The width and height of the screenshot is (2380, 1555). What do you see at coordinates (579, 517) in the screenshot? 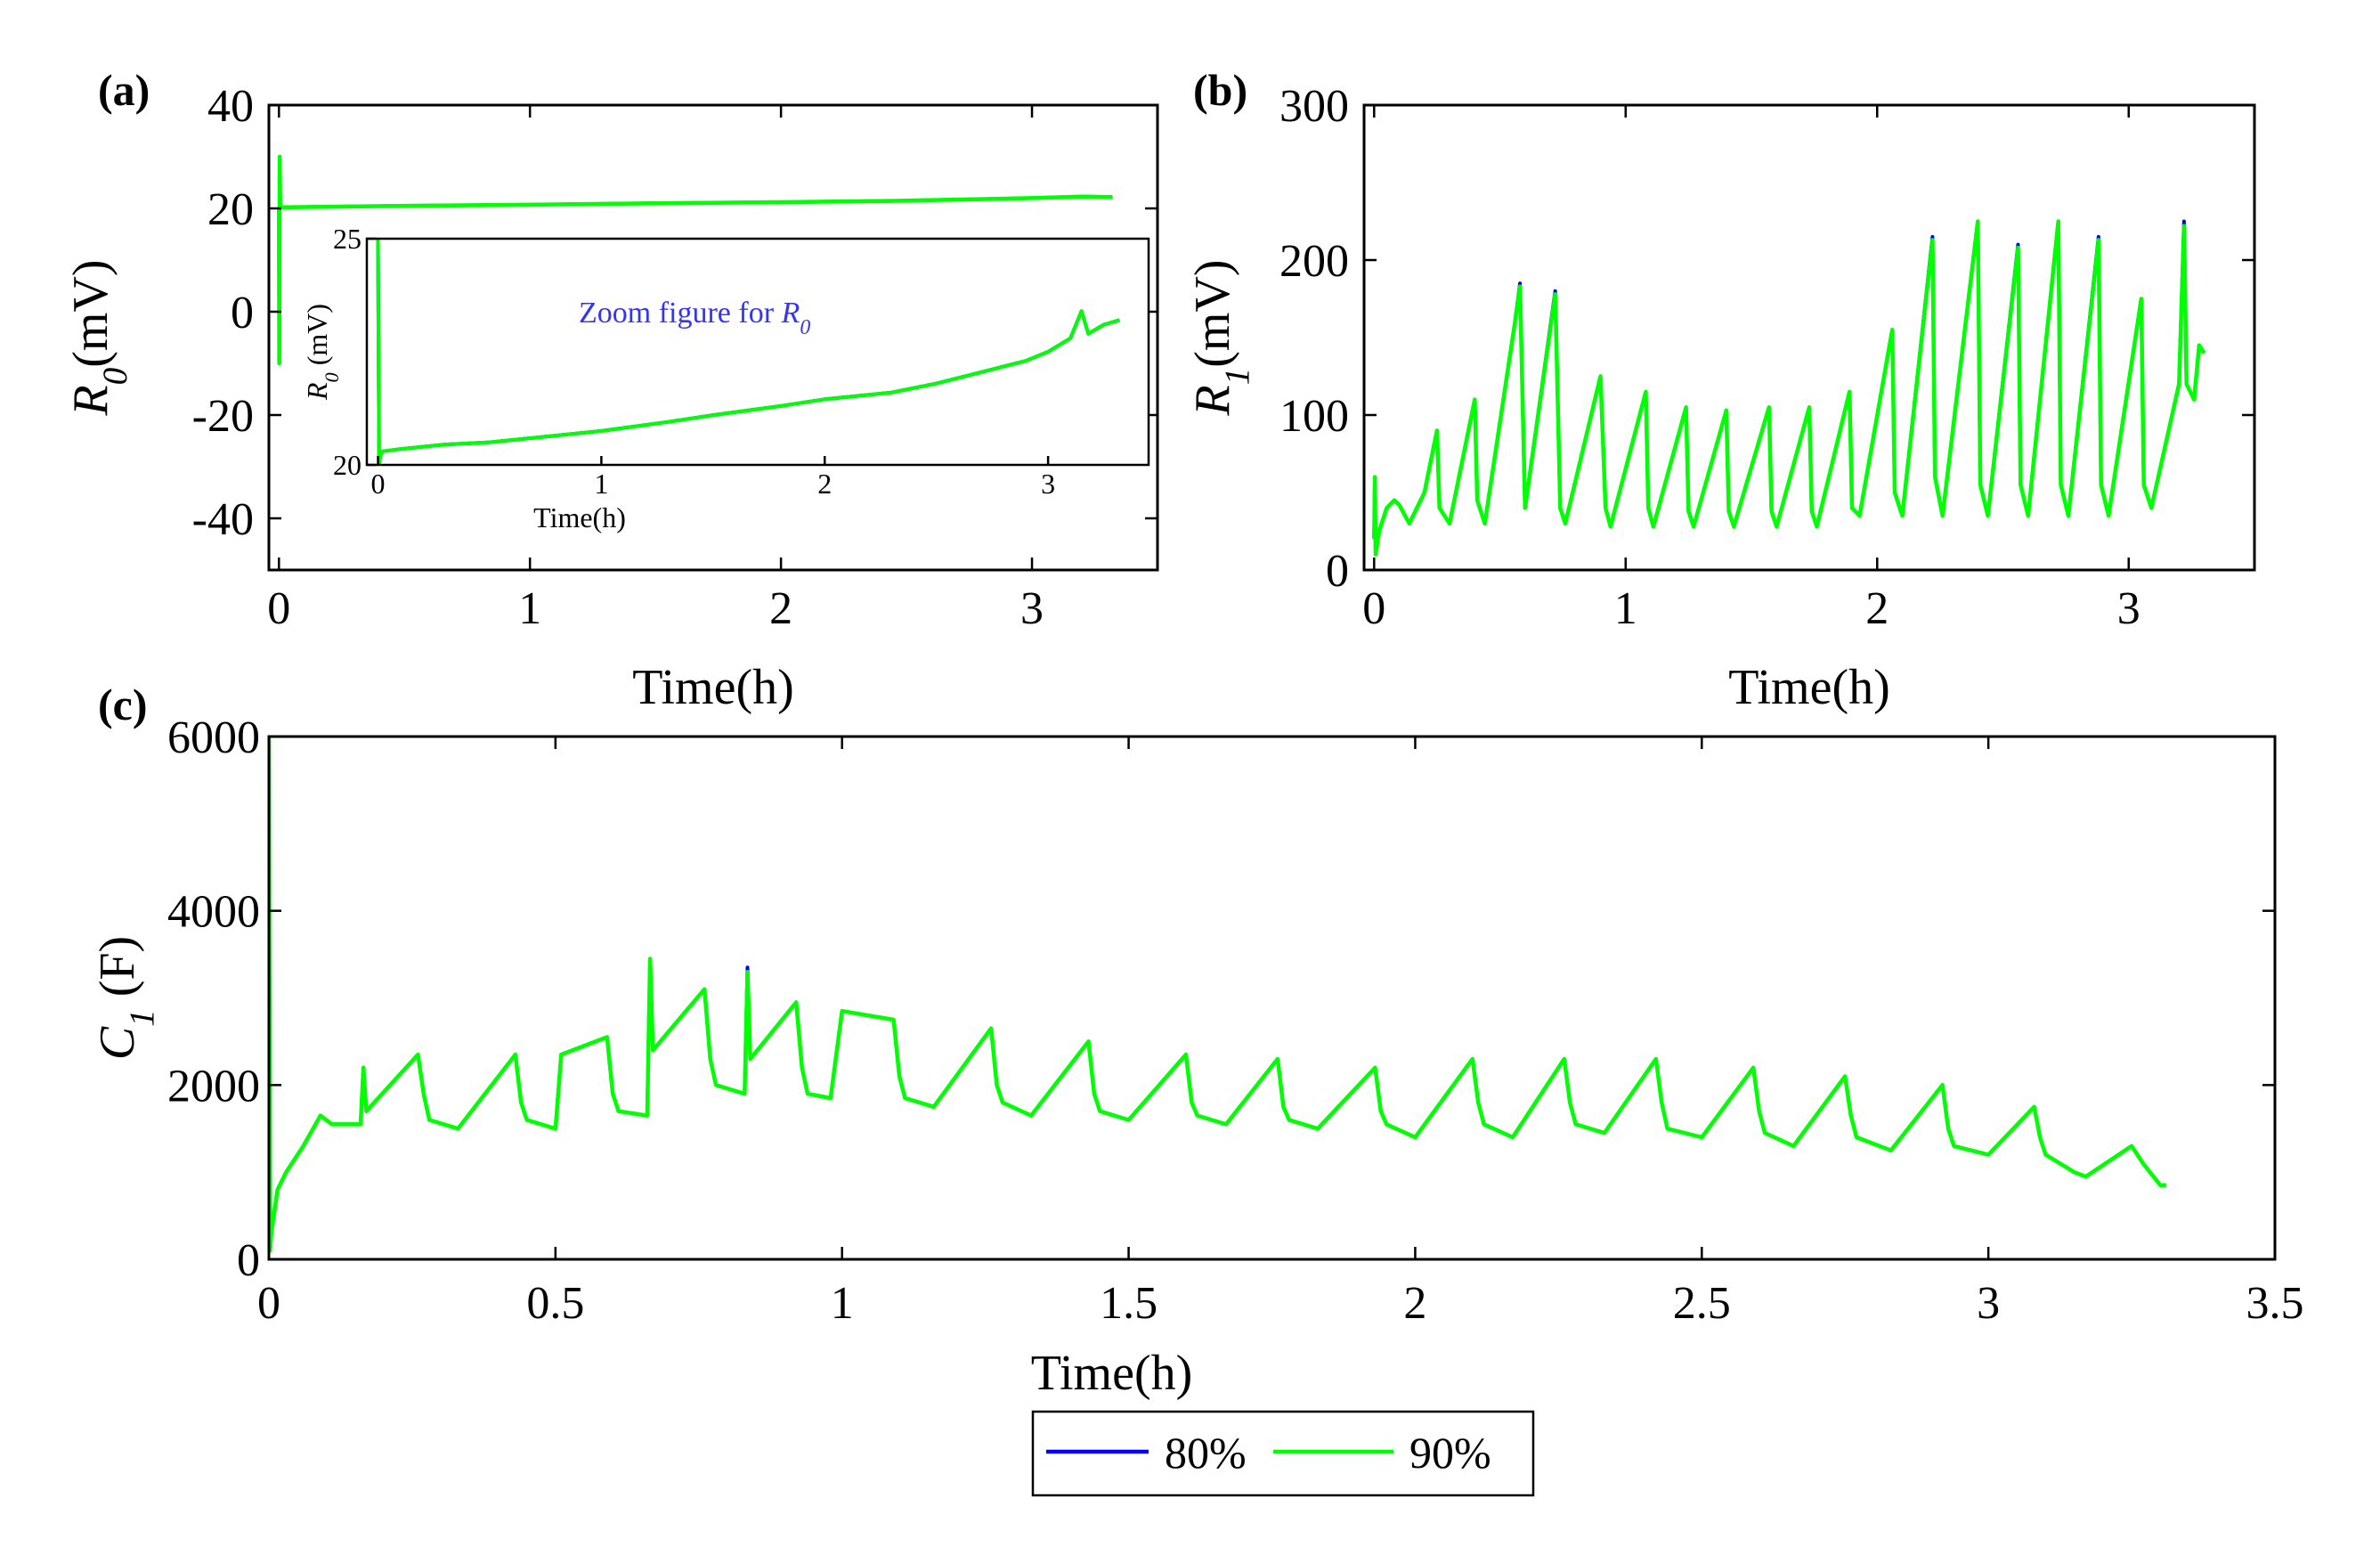
I see `inset-x-axis-title: Time(h)` at bounding box center [579, 517].